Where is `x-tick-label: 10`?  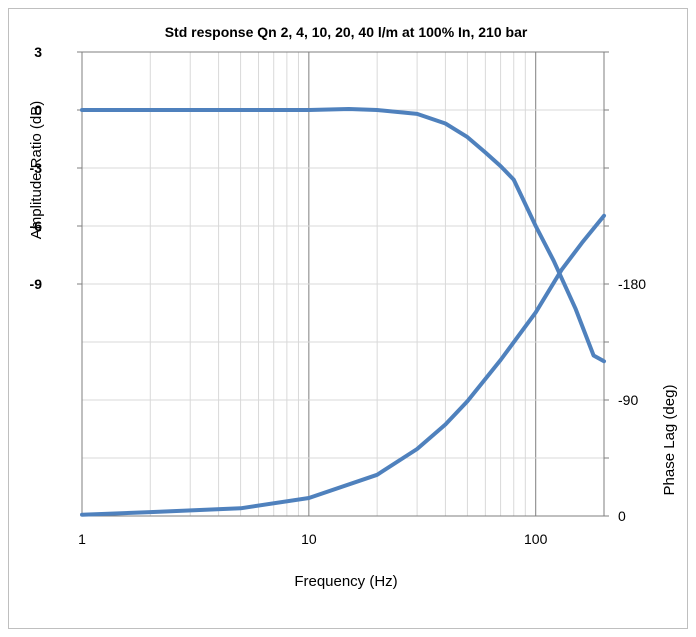
x-tick-label: 10 is located at coordinates (309, 539).